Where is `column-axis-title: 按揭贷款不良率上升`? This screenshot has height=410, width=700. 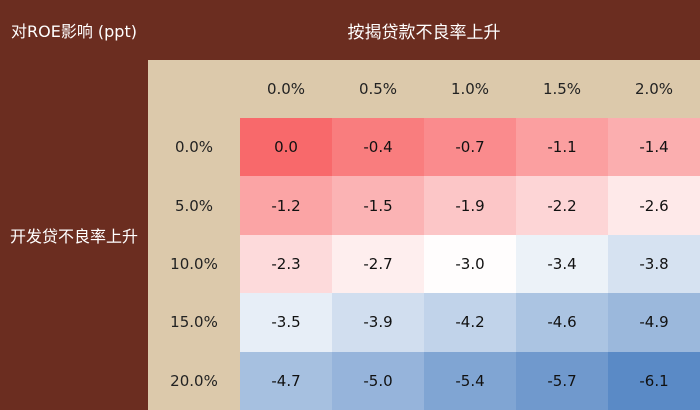 column-axis-title: 按揭贷款不良率上升 is located at coordinates (424, 30).